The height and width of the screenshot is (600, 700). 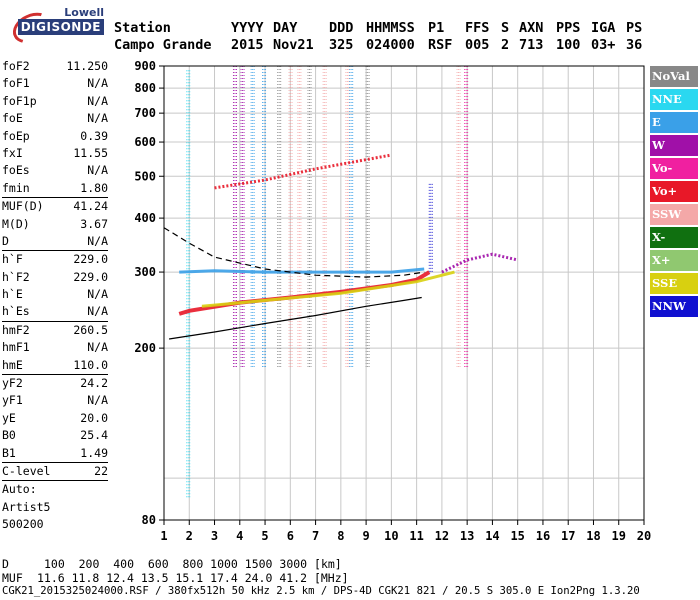 I want to click on x-tick-label: 10, so click(x=391, y=536).